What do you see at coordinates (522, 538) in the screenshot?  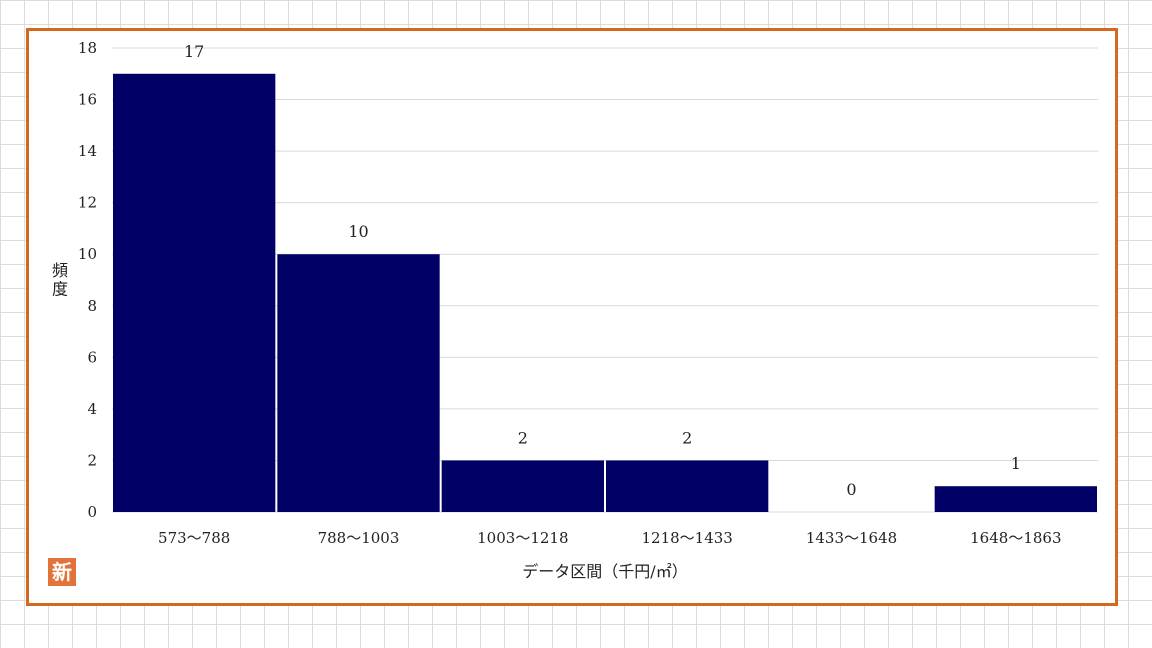 I see `x-tick-label: 1003～1218` at bounding box center [522, 538].